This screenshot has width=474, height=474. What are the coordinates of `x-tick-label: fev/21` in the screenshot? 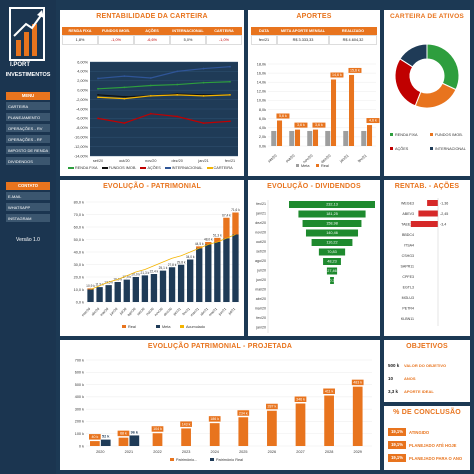 It's located at (362, 159).